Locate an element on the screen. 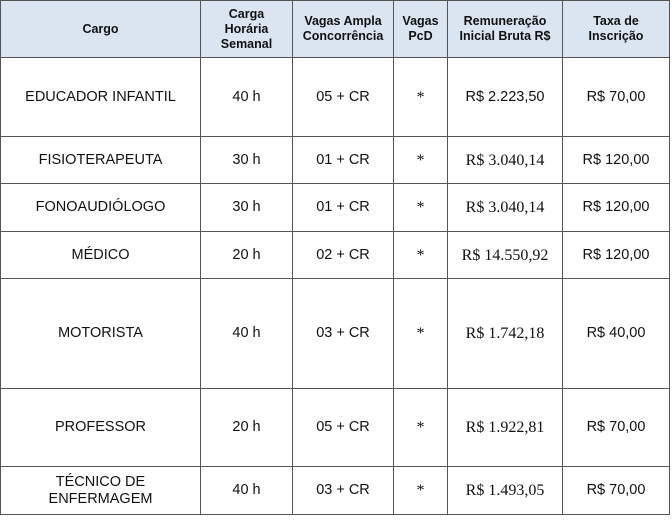 This screenshot has height=520, width=672. table-cell: FONOAUDIÓLOGO is located at coordinates (100, 207).